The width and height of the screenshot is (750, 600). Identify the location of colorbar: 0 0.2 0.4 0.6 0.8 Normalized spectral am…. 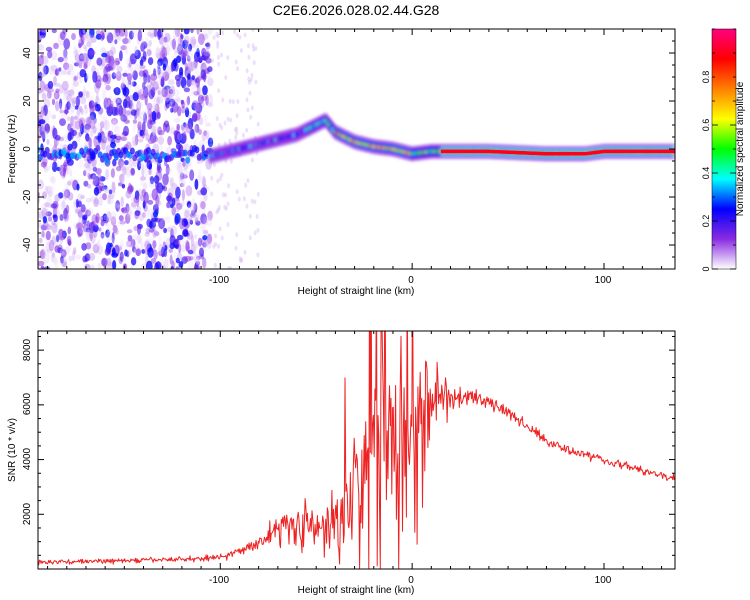
(723, 150).